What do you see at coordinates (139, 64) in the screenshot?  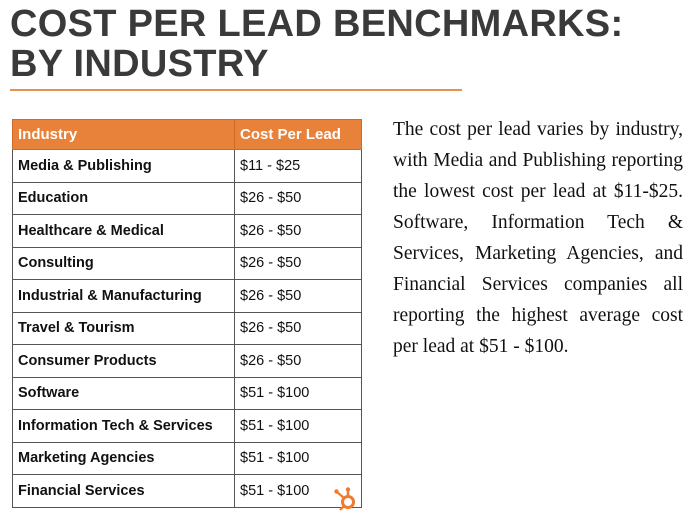 I see `title-line: BY INDUSTRY` at bounding box center [139, 64].